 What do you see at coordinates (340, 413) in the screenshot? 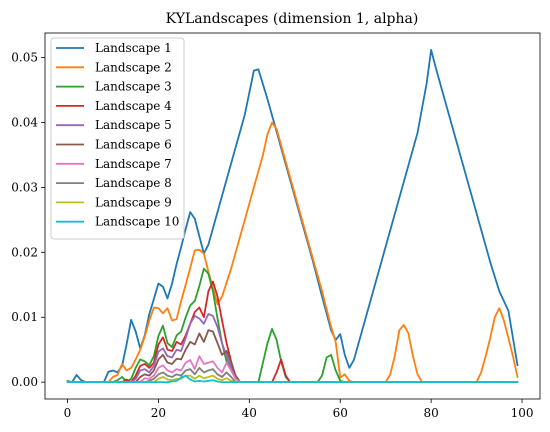
I see `x-tick-label: 60` at bounding box center [340, 413].